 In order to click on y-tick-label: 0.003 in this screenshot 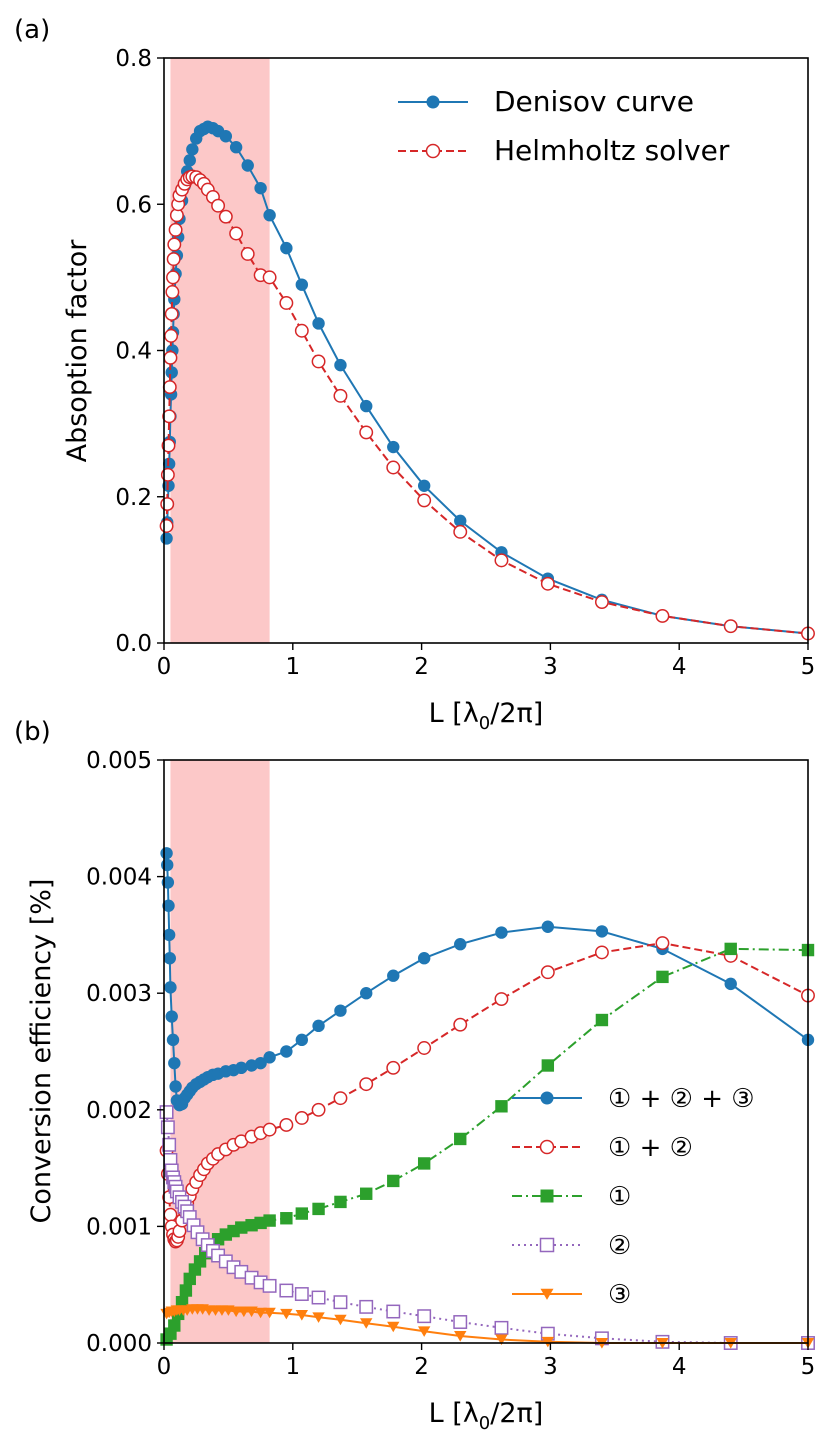, I will do `click(119, 994)`.